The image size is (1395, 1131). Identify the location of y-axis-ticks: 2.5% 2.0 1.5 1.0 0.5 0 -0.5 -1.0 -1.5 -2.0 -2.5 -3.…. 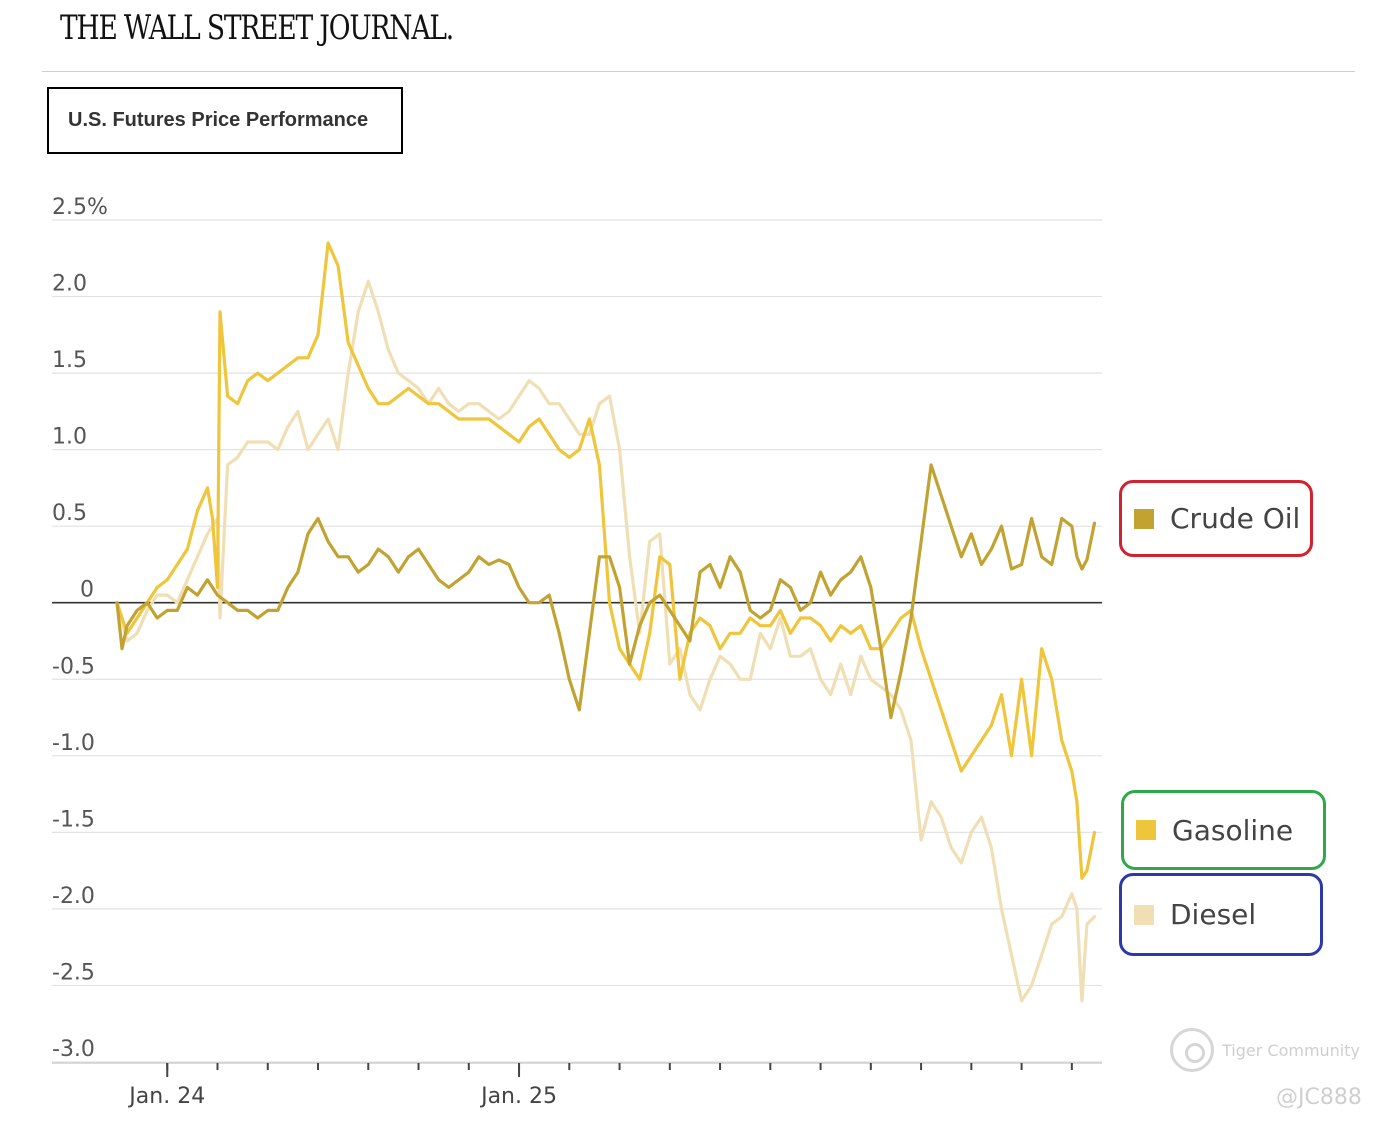
(80, 628).